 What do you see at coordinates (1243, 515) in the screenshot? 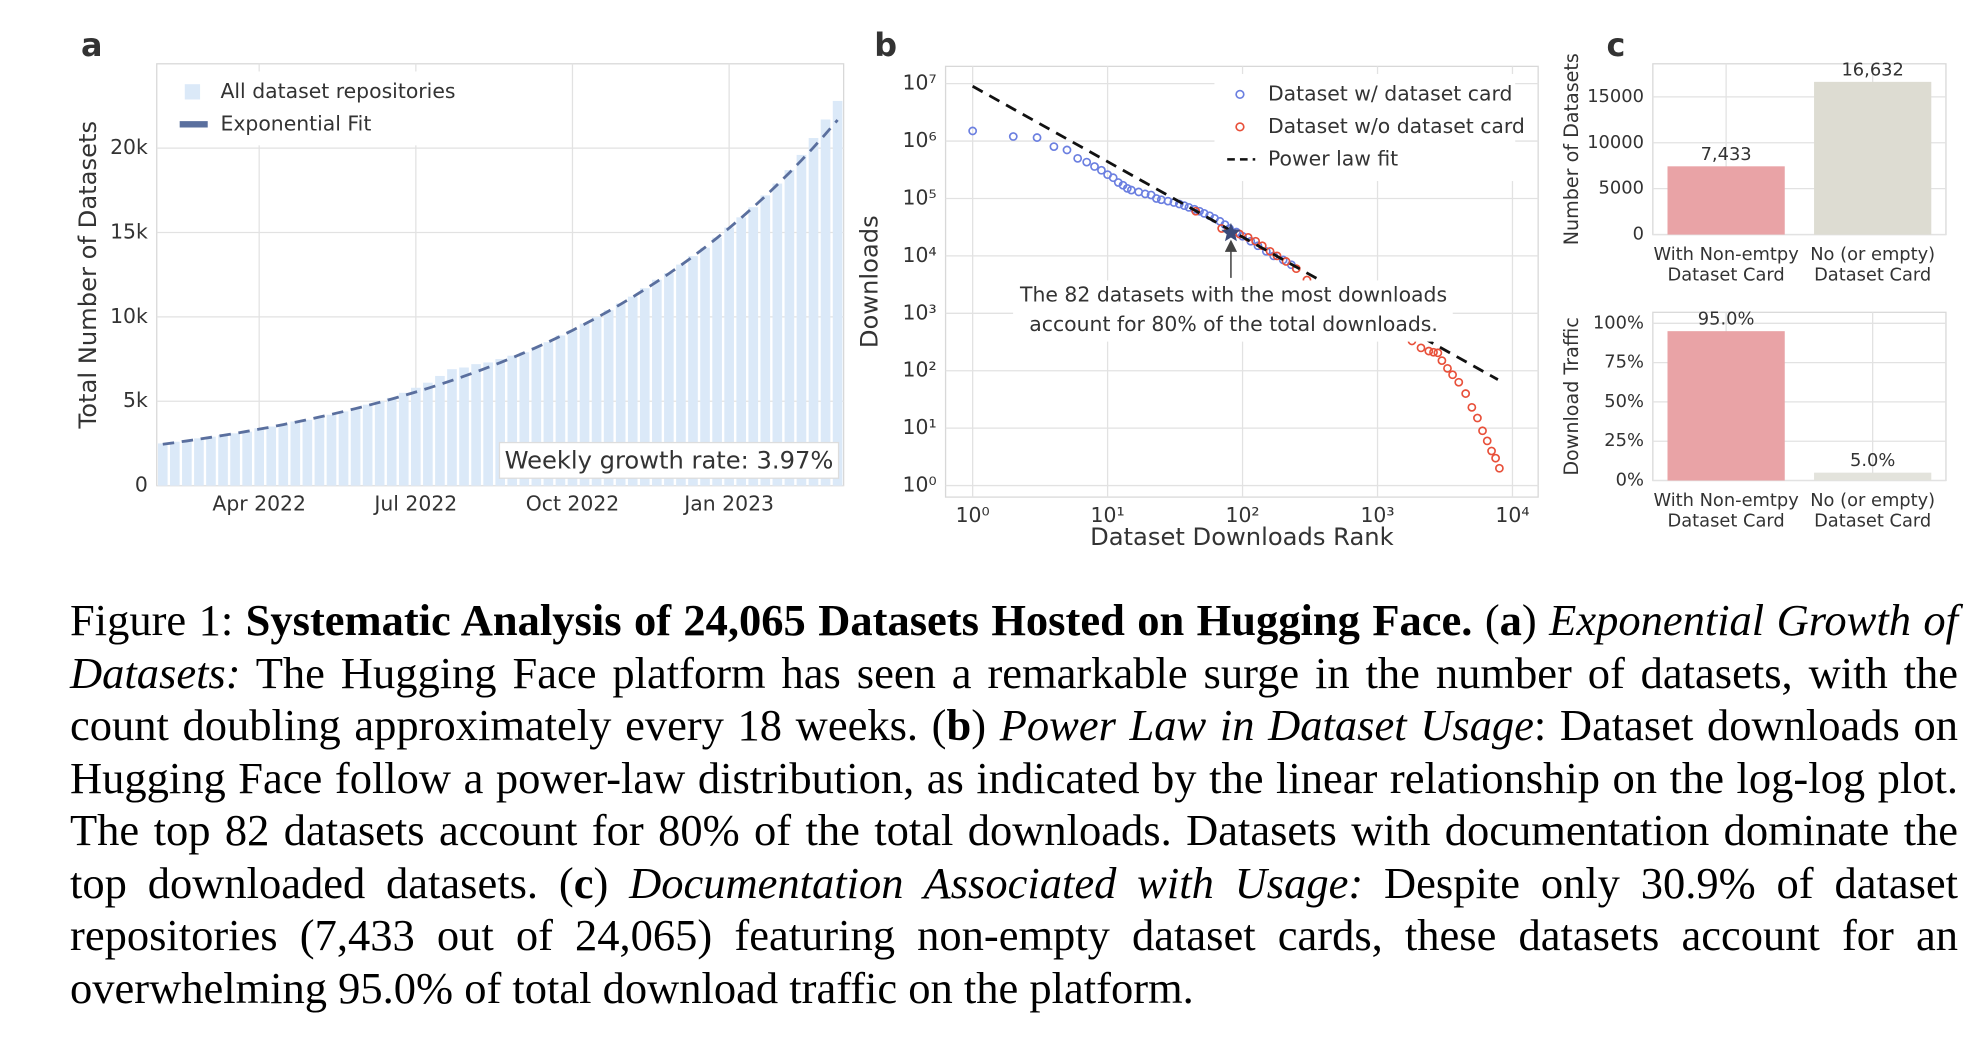
I see `x-tick-label: 10²` at bounding box center [1243, 515].